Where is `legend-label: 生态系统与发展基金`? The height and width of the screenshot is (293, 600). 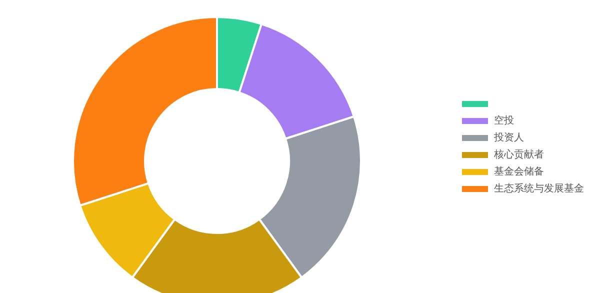
legend-label: 生态系统与发展基金 is located at coordinates (539, 188).